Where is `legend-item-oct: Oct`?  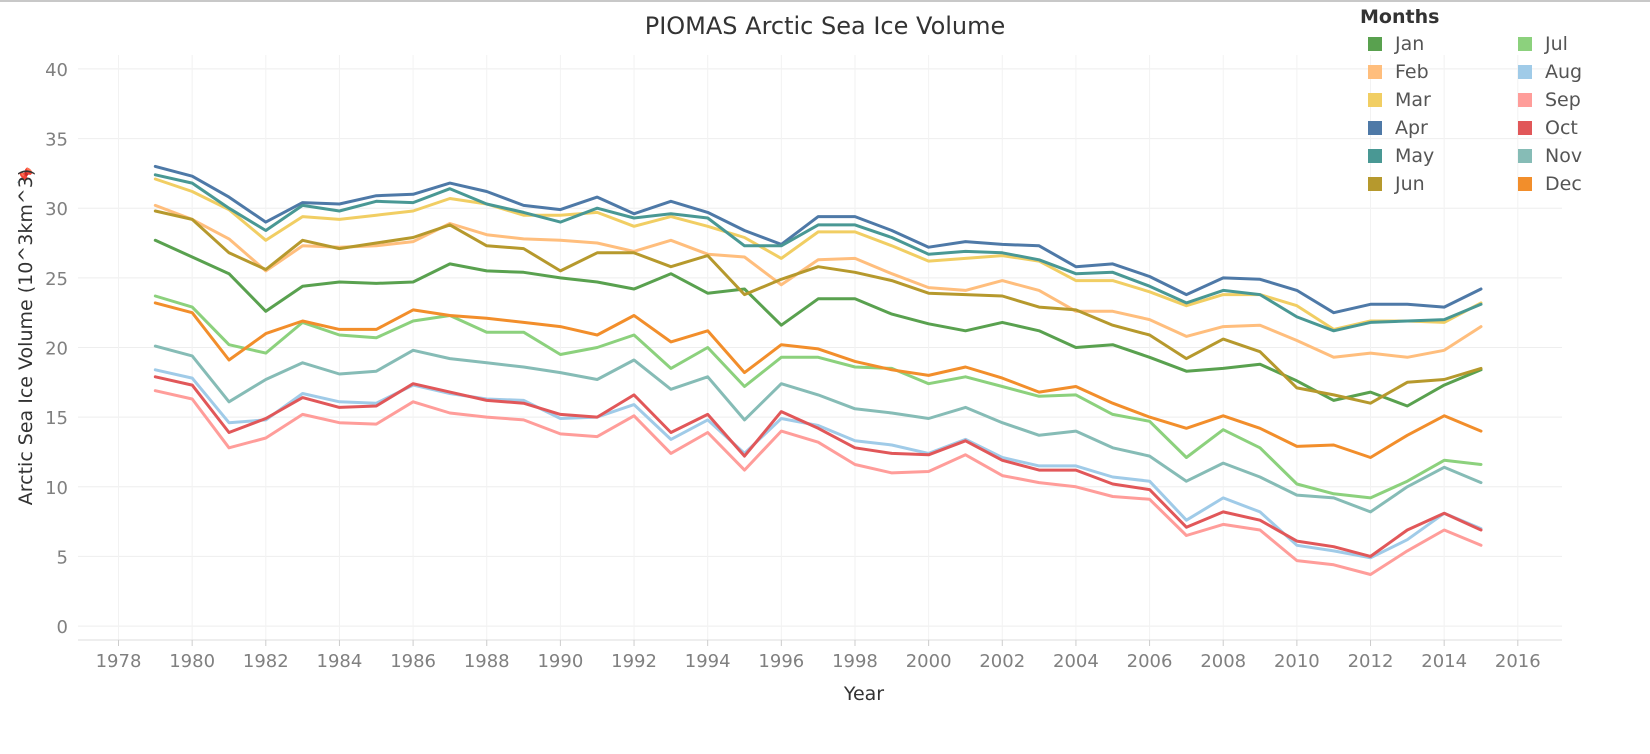
legend-item-oct: Oct is located at coordinates (1570, 128).